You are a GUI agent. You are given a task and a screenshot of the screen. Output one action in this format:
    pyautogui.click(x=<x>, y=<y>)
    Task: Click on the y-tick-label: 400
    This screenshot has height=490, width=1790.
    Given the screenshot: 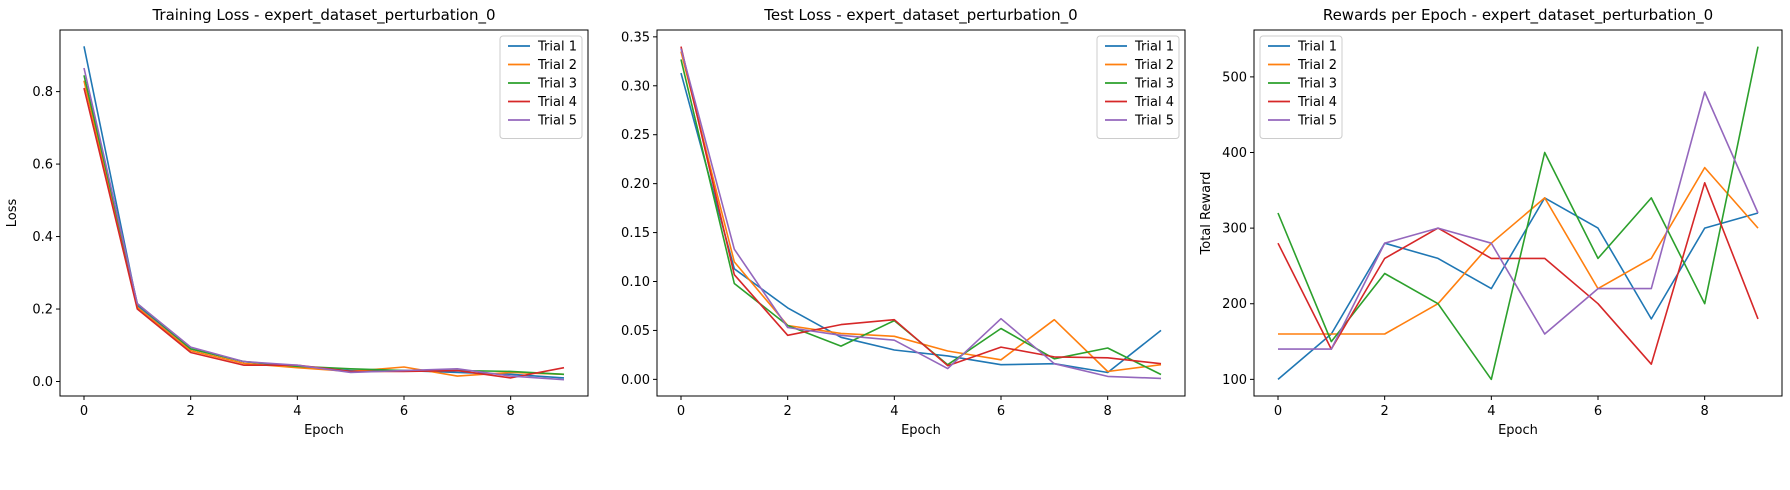 What is the action you would take?
    pyautogui.click(x=1234, y=153)
    